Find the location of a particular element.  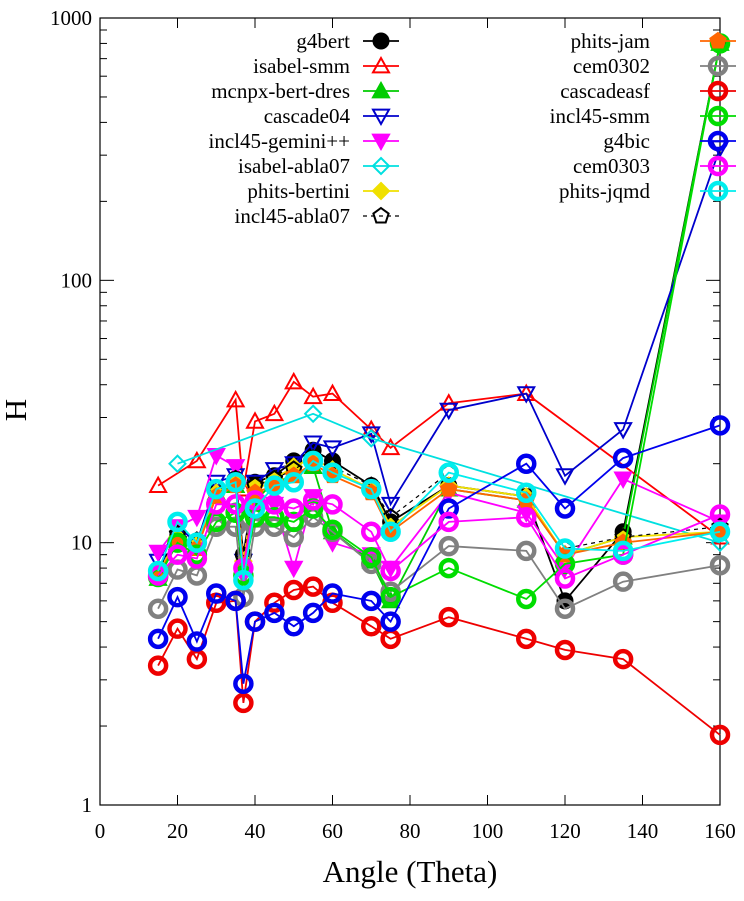

legend-item: phits-bertini is located at coordinates (323, 191).